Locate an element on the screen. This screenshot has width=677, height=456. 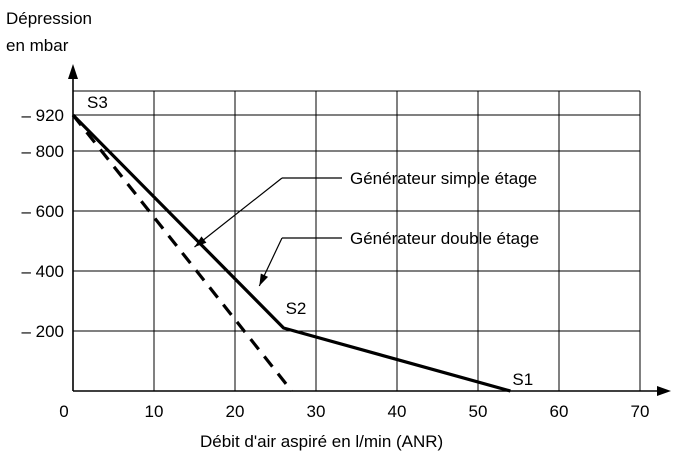
y-axis-title-line2: en mbar is located at coordinates (37, 45).